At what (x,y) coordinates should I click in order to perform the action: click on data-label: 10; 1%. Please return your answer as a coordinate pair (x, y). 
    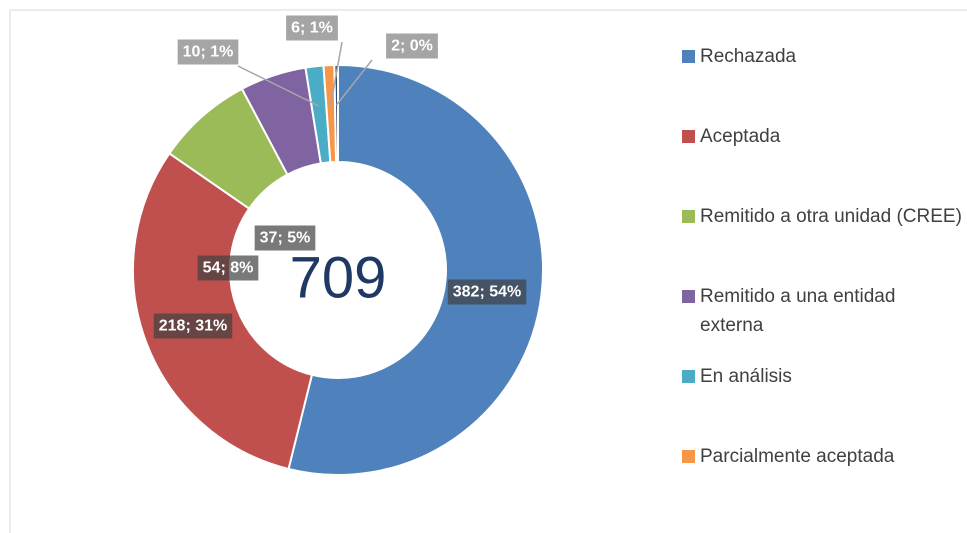
    Looking at the image, I should click on (208, 52).